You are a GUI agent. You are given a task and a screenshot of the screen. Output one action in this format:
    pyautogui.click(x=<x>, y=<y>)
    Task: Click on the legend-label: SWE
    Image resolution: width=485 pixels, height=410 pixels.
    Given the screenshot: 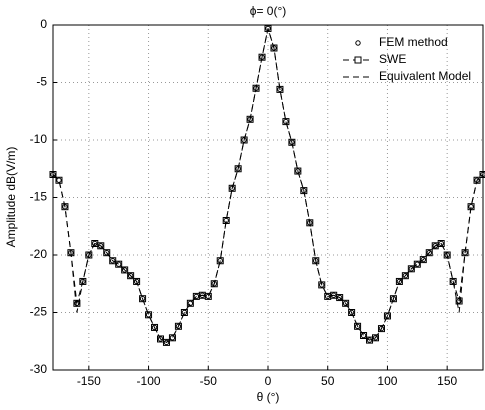 What is the action you would take?
    pyautogui.click(x=392, y=59)
    